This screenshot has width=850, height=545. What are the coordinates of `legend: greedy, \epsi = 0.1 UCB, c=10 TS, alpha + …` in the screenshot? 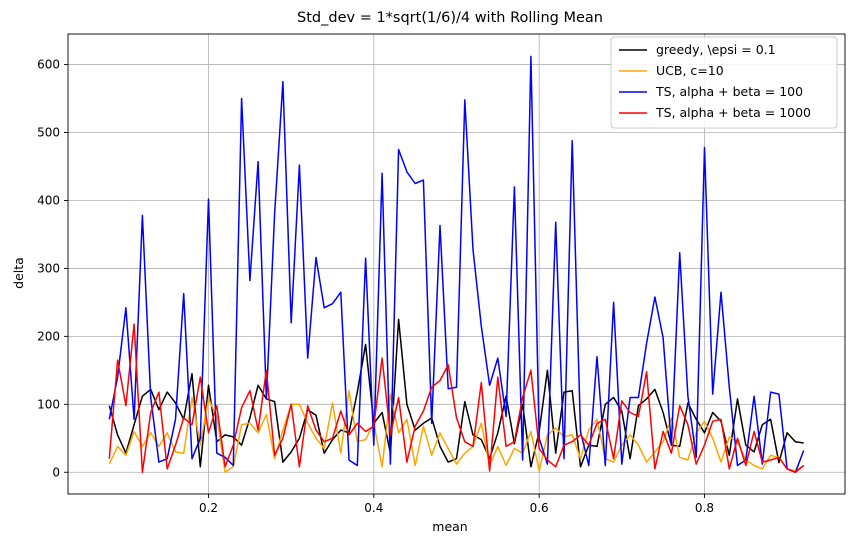 It's located at (724, 82).